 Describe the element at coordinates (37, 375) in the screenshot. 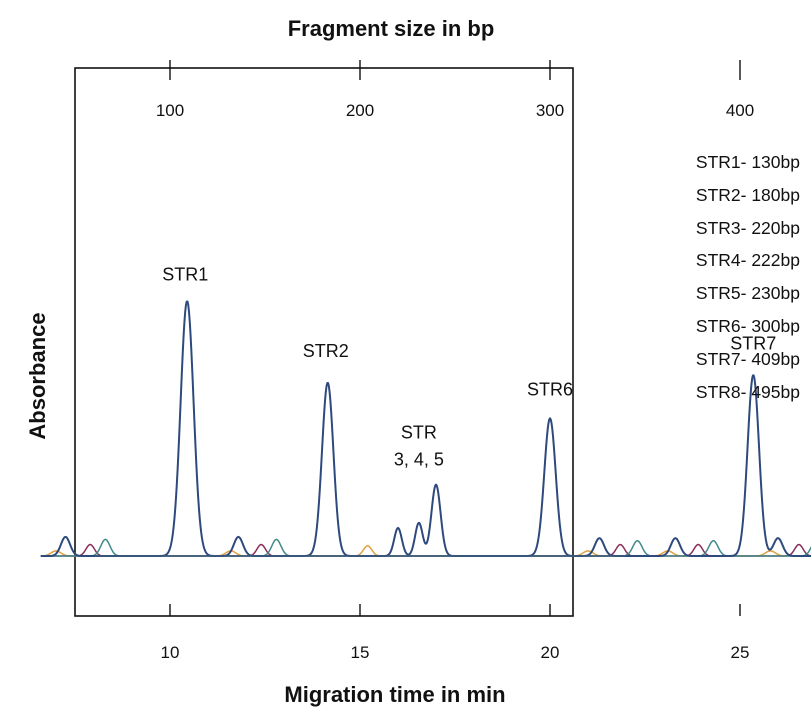

I see `y-axis-title: Absorbance` at that location.